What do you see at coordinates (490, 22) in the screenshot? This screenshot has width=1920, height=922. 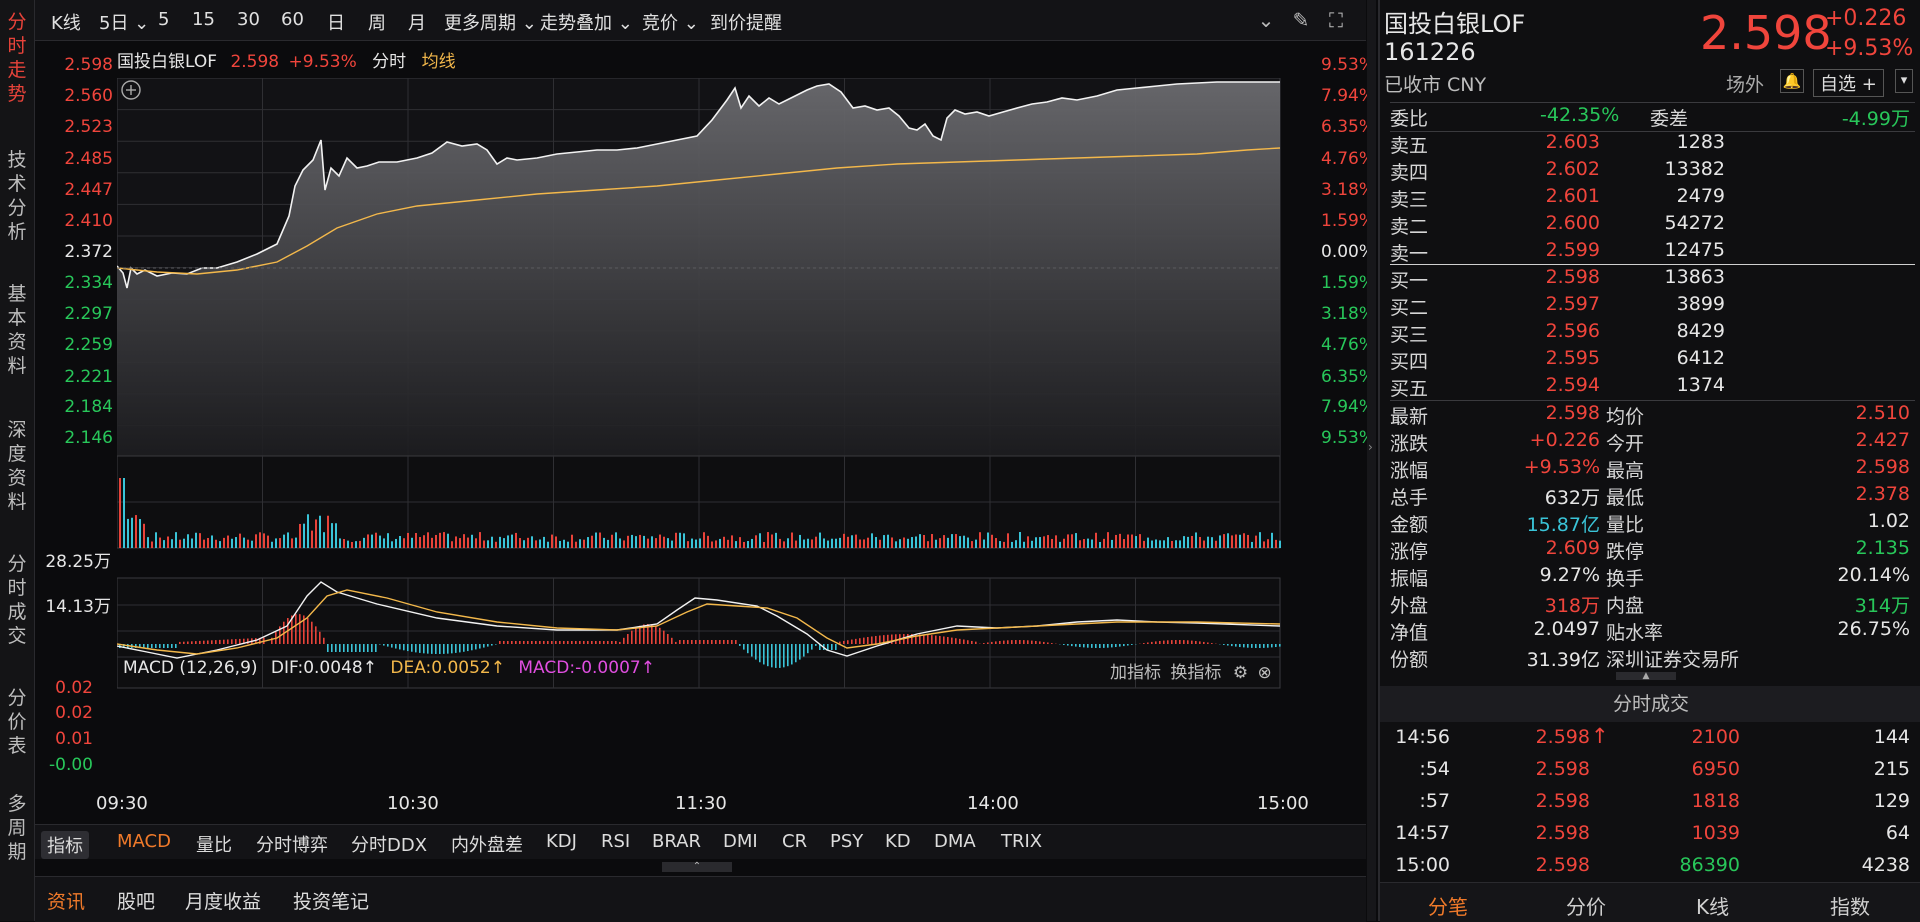 I see `tb-more-periods: 更多周期 ⌄` at bounding box center [490, 22].